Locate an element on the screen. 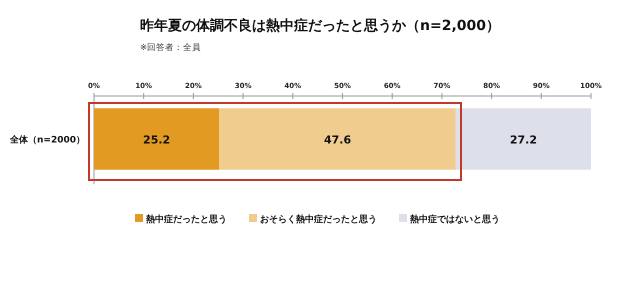 This screenshot has width=633, height=281. data-label: 47.6 is located at coordinates (338, 140).